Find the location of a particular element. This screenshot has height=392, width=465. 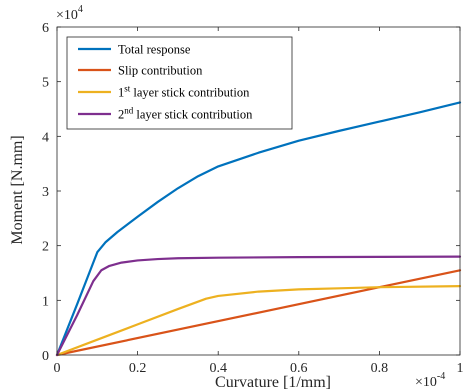

y-tick-label: 0 is located at coordinates (45, 356).